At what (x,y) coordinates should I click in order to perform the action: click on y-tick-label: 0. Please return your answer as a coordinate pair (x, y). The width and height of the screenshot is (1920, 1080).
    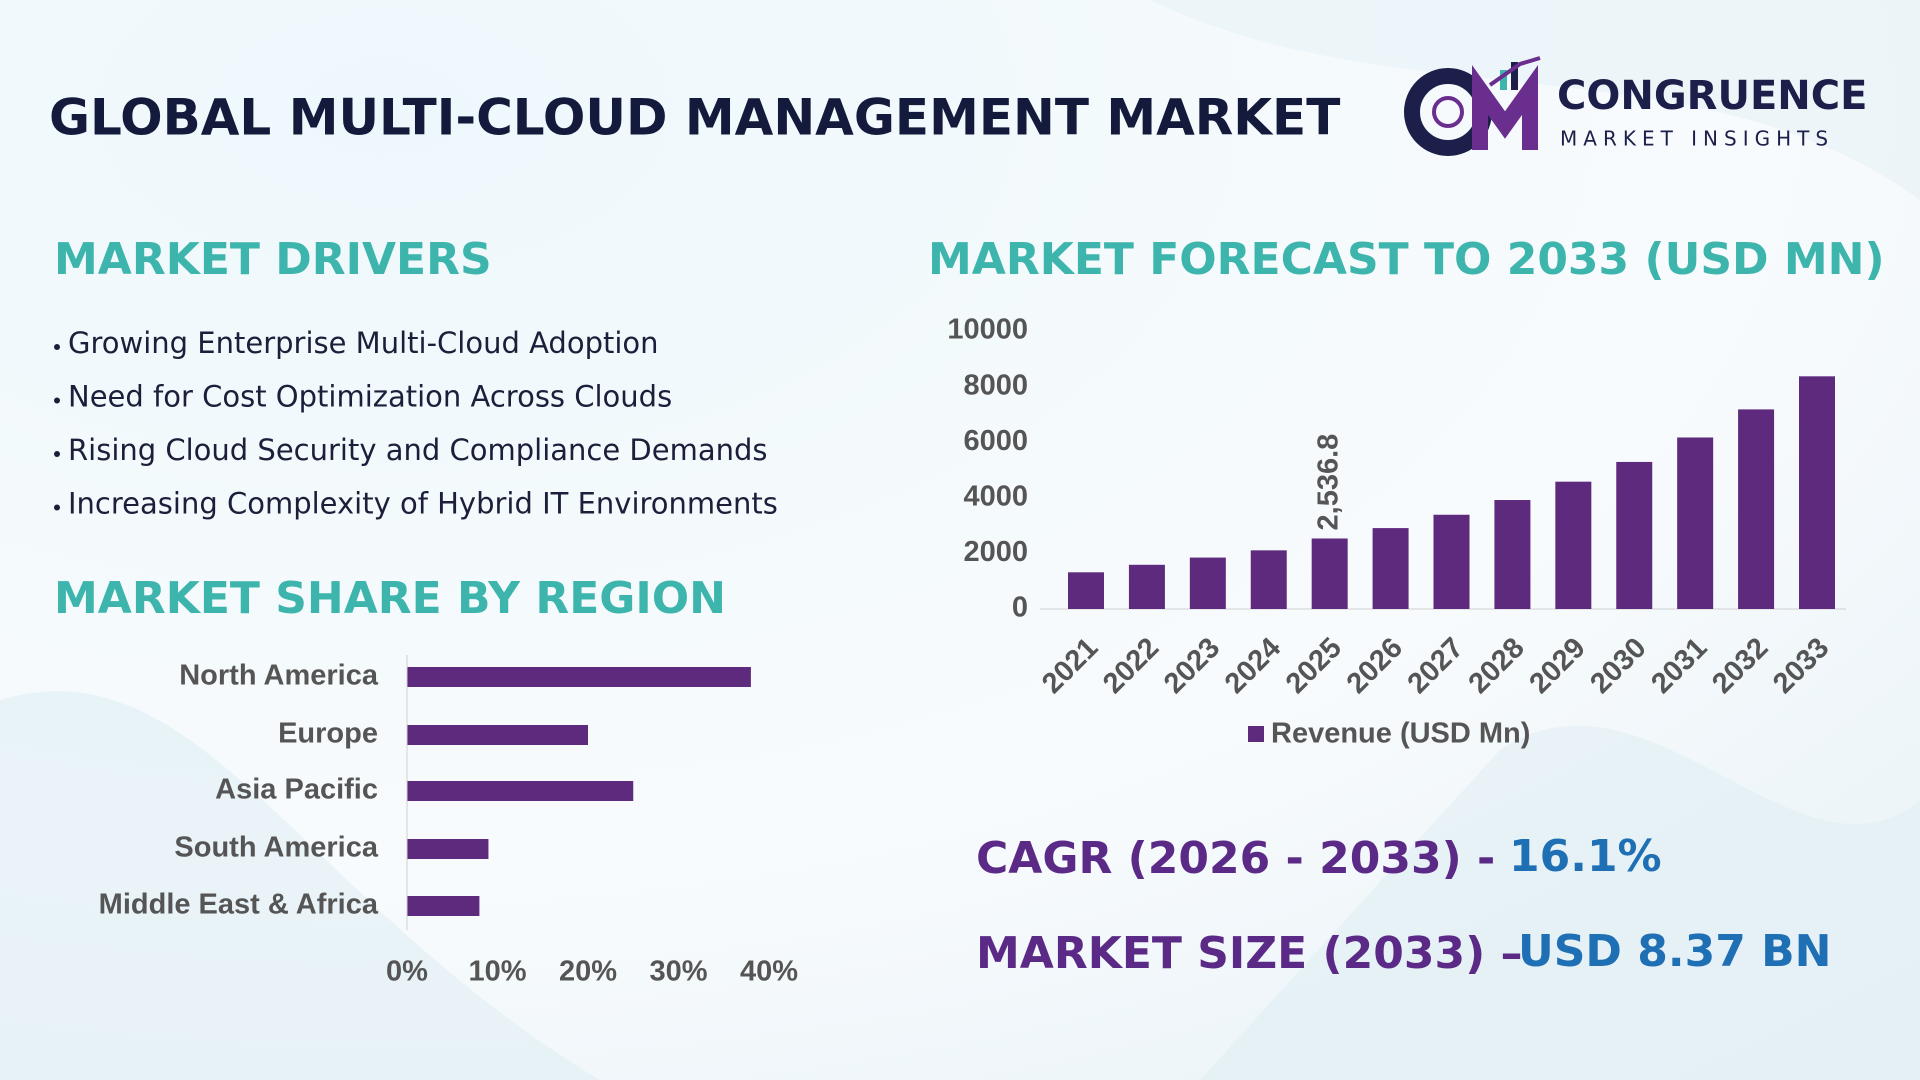
    Looking at the image, I should click on (1020, 608).